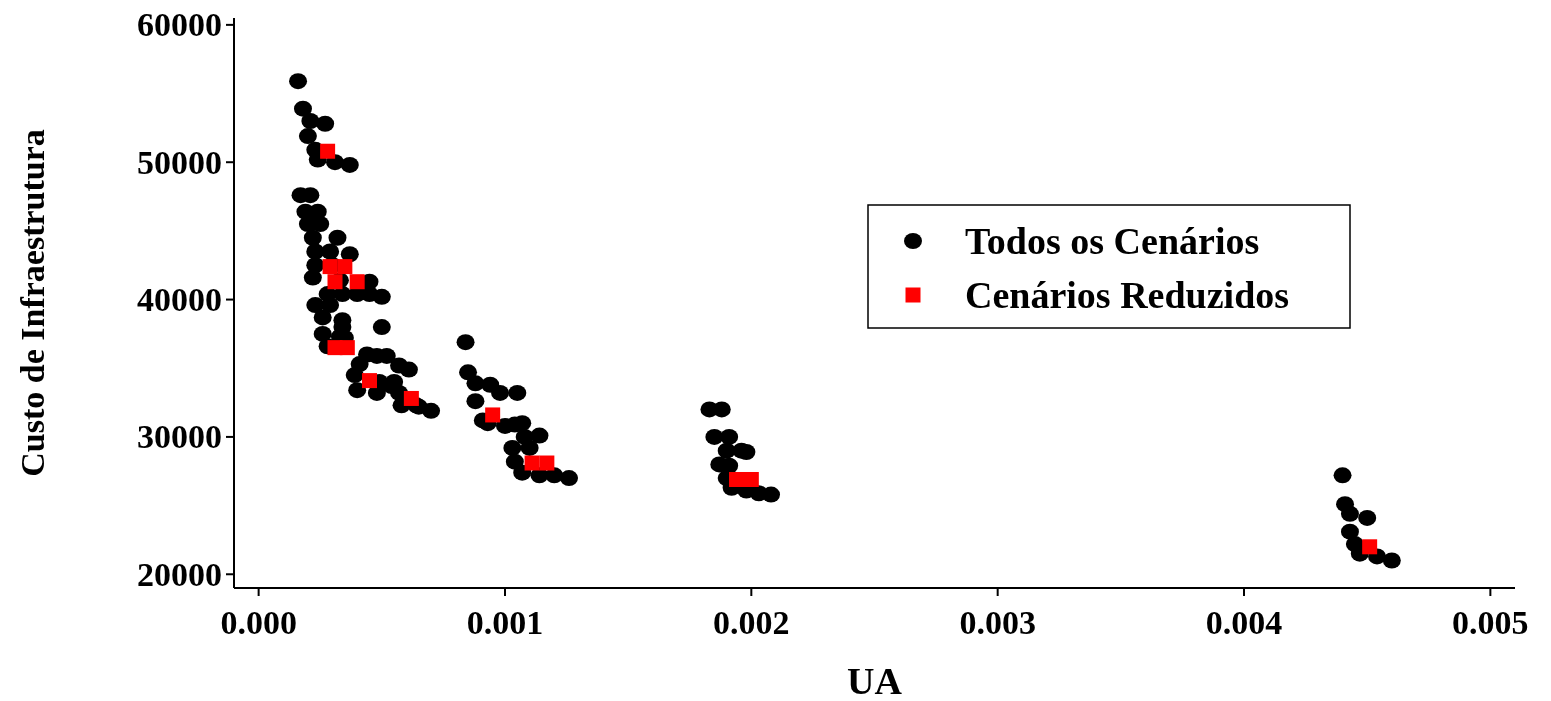 Image resolution: width=1551 pixels, height=701 pixels. Describe the element at coordinates (258, 622) in the screenshot. I see `x-tick-label: 0.000` at that location.